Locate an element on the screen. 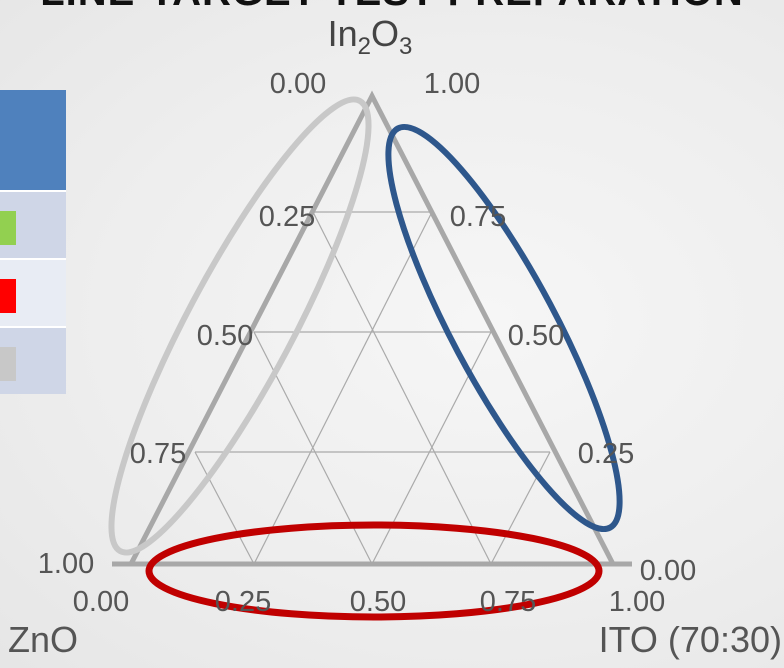 This screenshot has height=668, width=784. tick-right-050: 0.50 is located at coordinates (536, 336).